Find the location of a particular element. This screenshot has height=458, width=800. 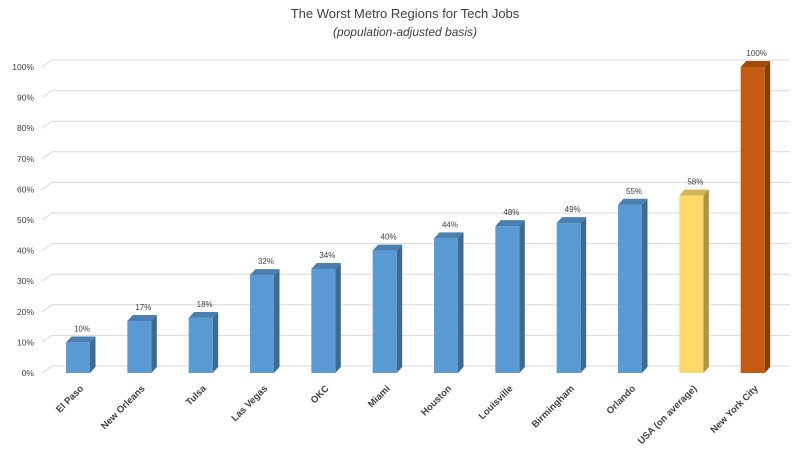

data-label: 100% is located at coordinates (756, 53).